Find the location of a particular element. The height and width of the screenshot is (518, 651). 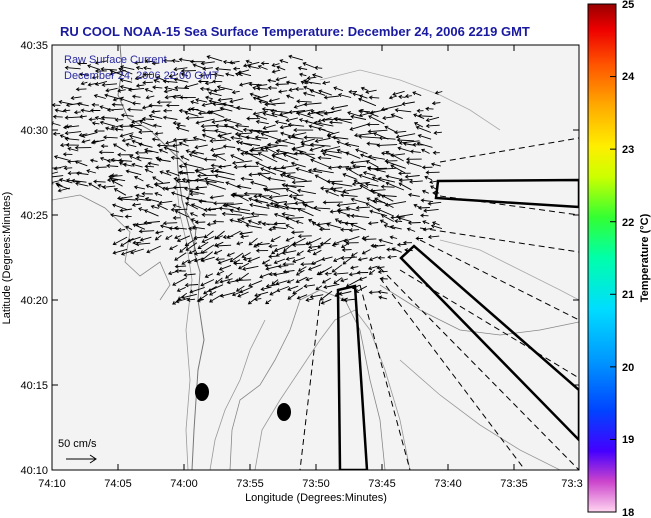

y-tick-label: 40:25 is located at coordinates (34, 216).